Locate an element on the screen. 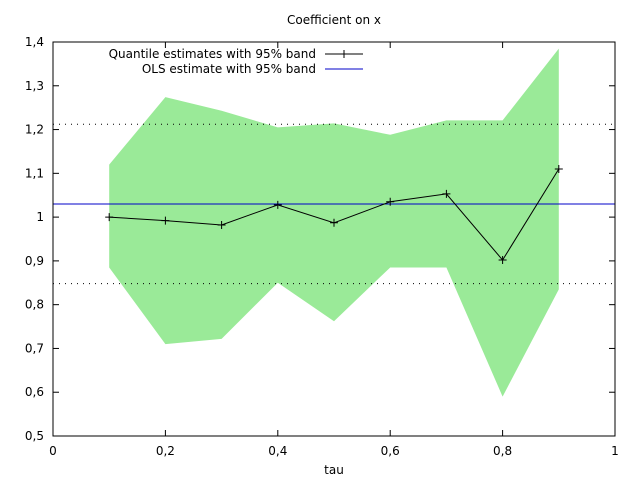 The image size is (640, 480). y-tick-label: 0,6 is located at coordinates (34, 392).